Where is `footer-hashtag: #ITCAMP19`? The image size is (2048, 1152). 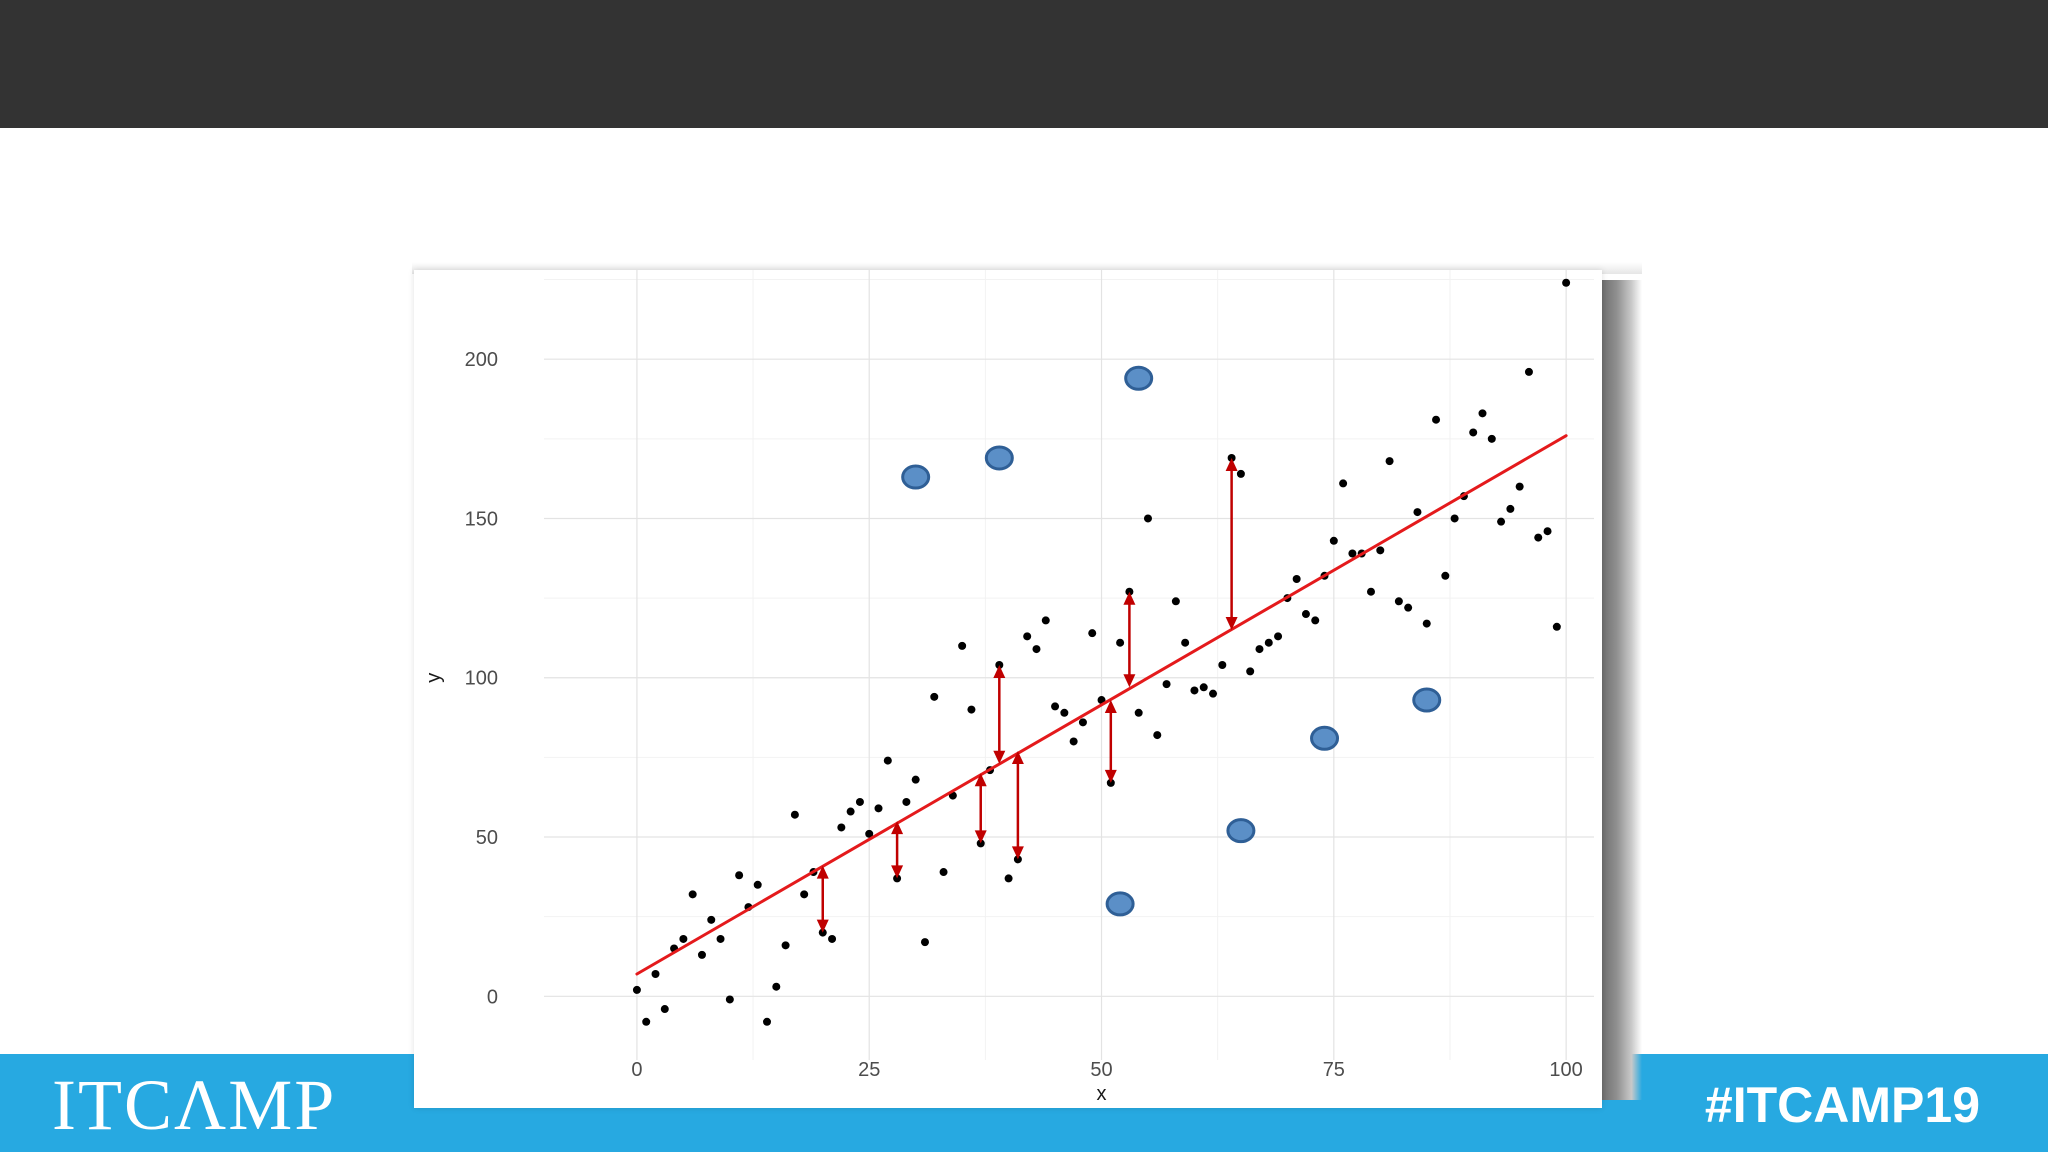
footer-hashtag: #ITCAMP19 is located at coordinates (1842, 1105).